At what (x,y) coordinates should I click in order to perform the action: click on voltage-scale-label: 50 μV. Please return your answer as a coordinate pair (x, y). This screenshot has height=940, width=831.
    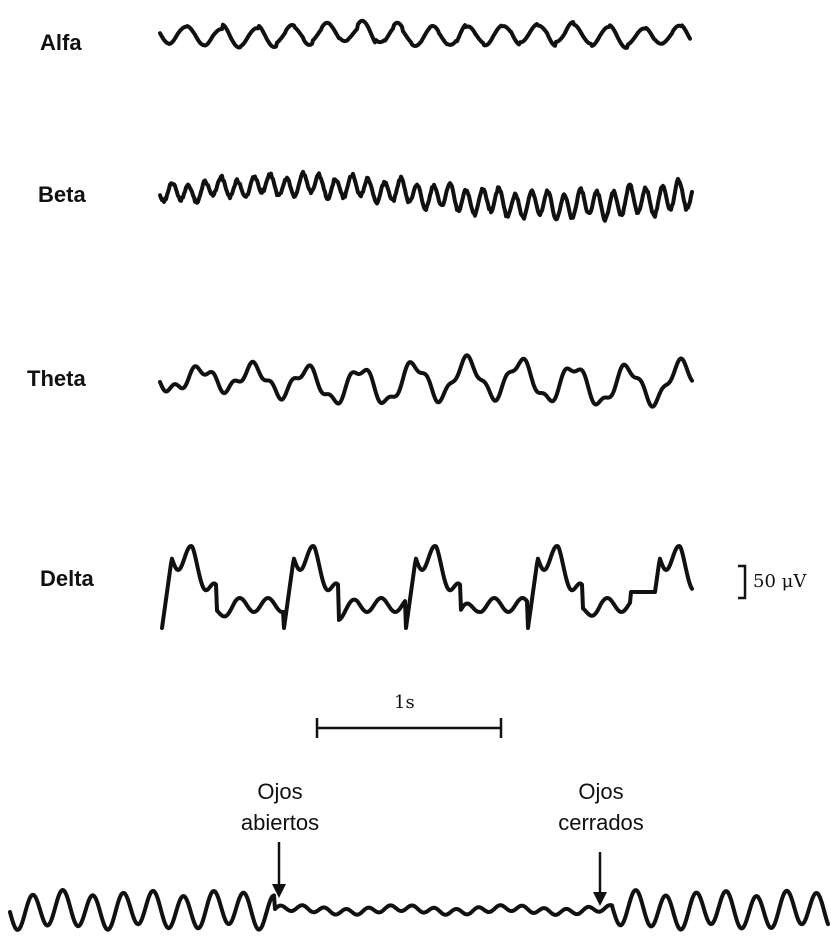
    Looking at the image, I should click on (780, 581).